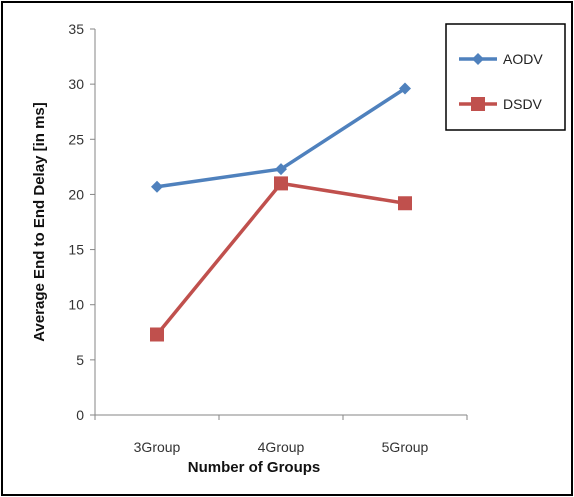  What do you see at coordinates (280, 258) in the screenshot?
I see `series-line-dsdv` at bounding box center [280, 258].